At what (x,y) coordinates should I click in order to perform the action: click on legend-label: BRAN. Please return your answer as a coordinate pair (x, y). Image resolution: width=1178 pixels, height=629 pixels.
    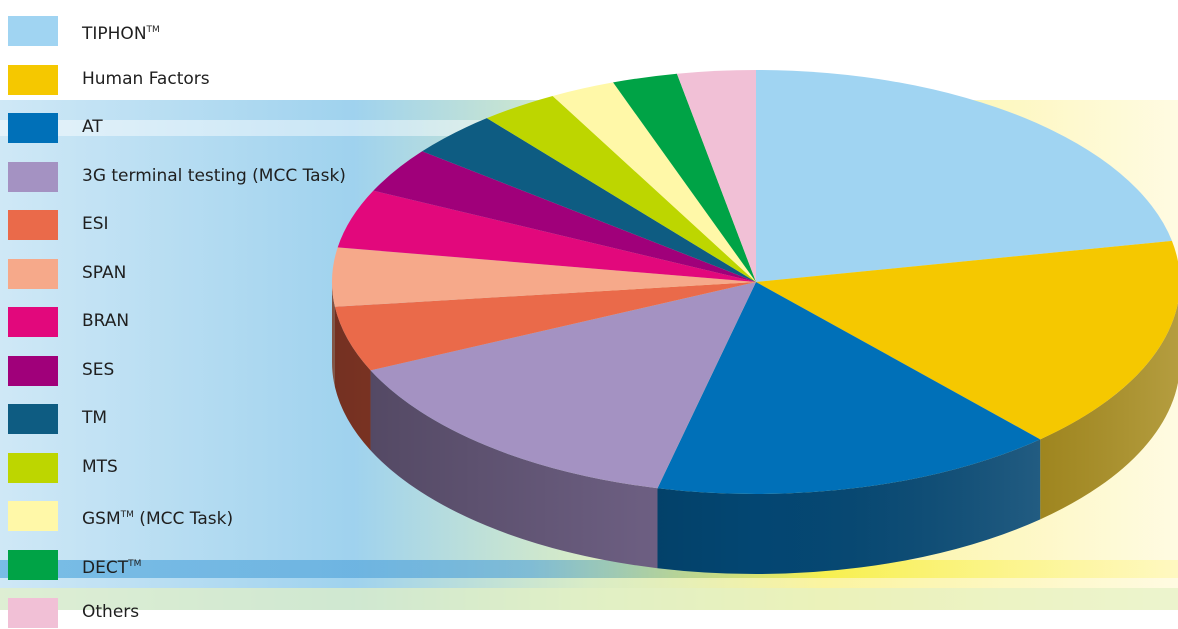
    Looking at the image, I should click on (105, 321).